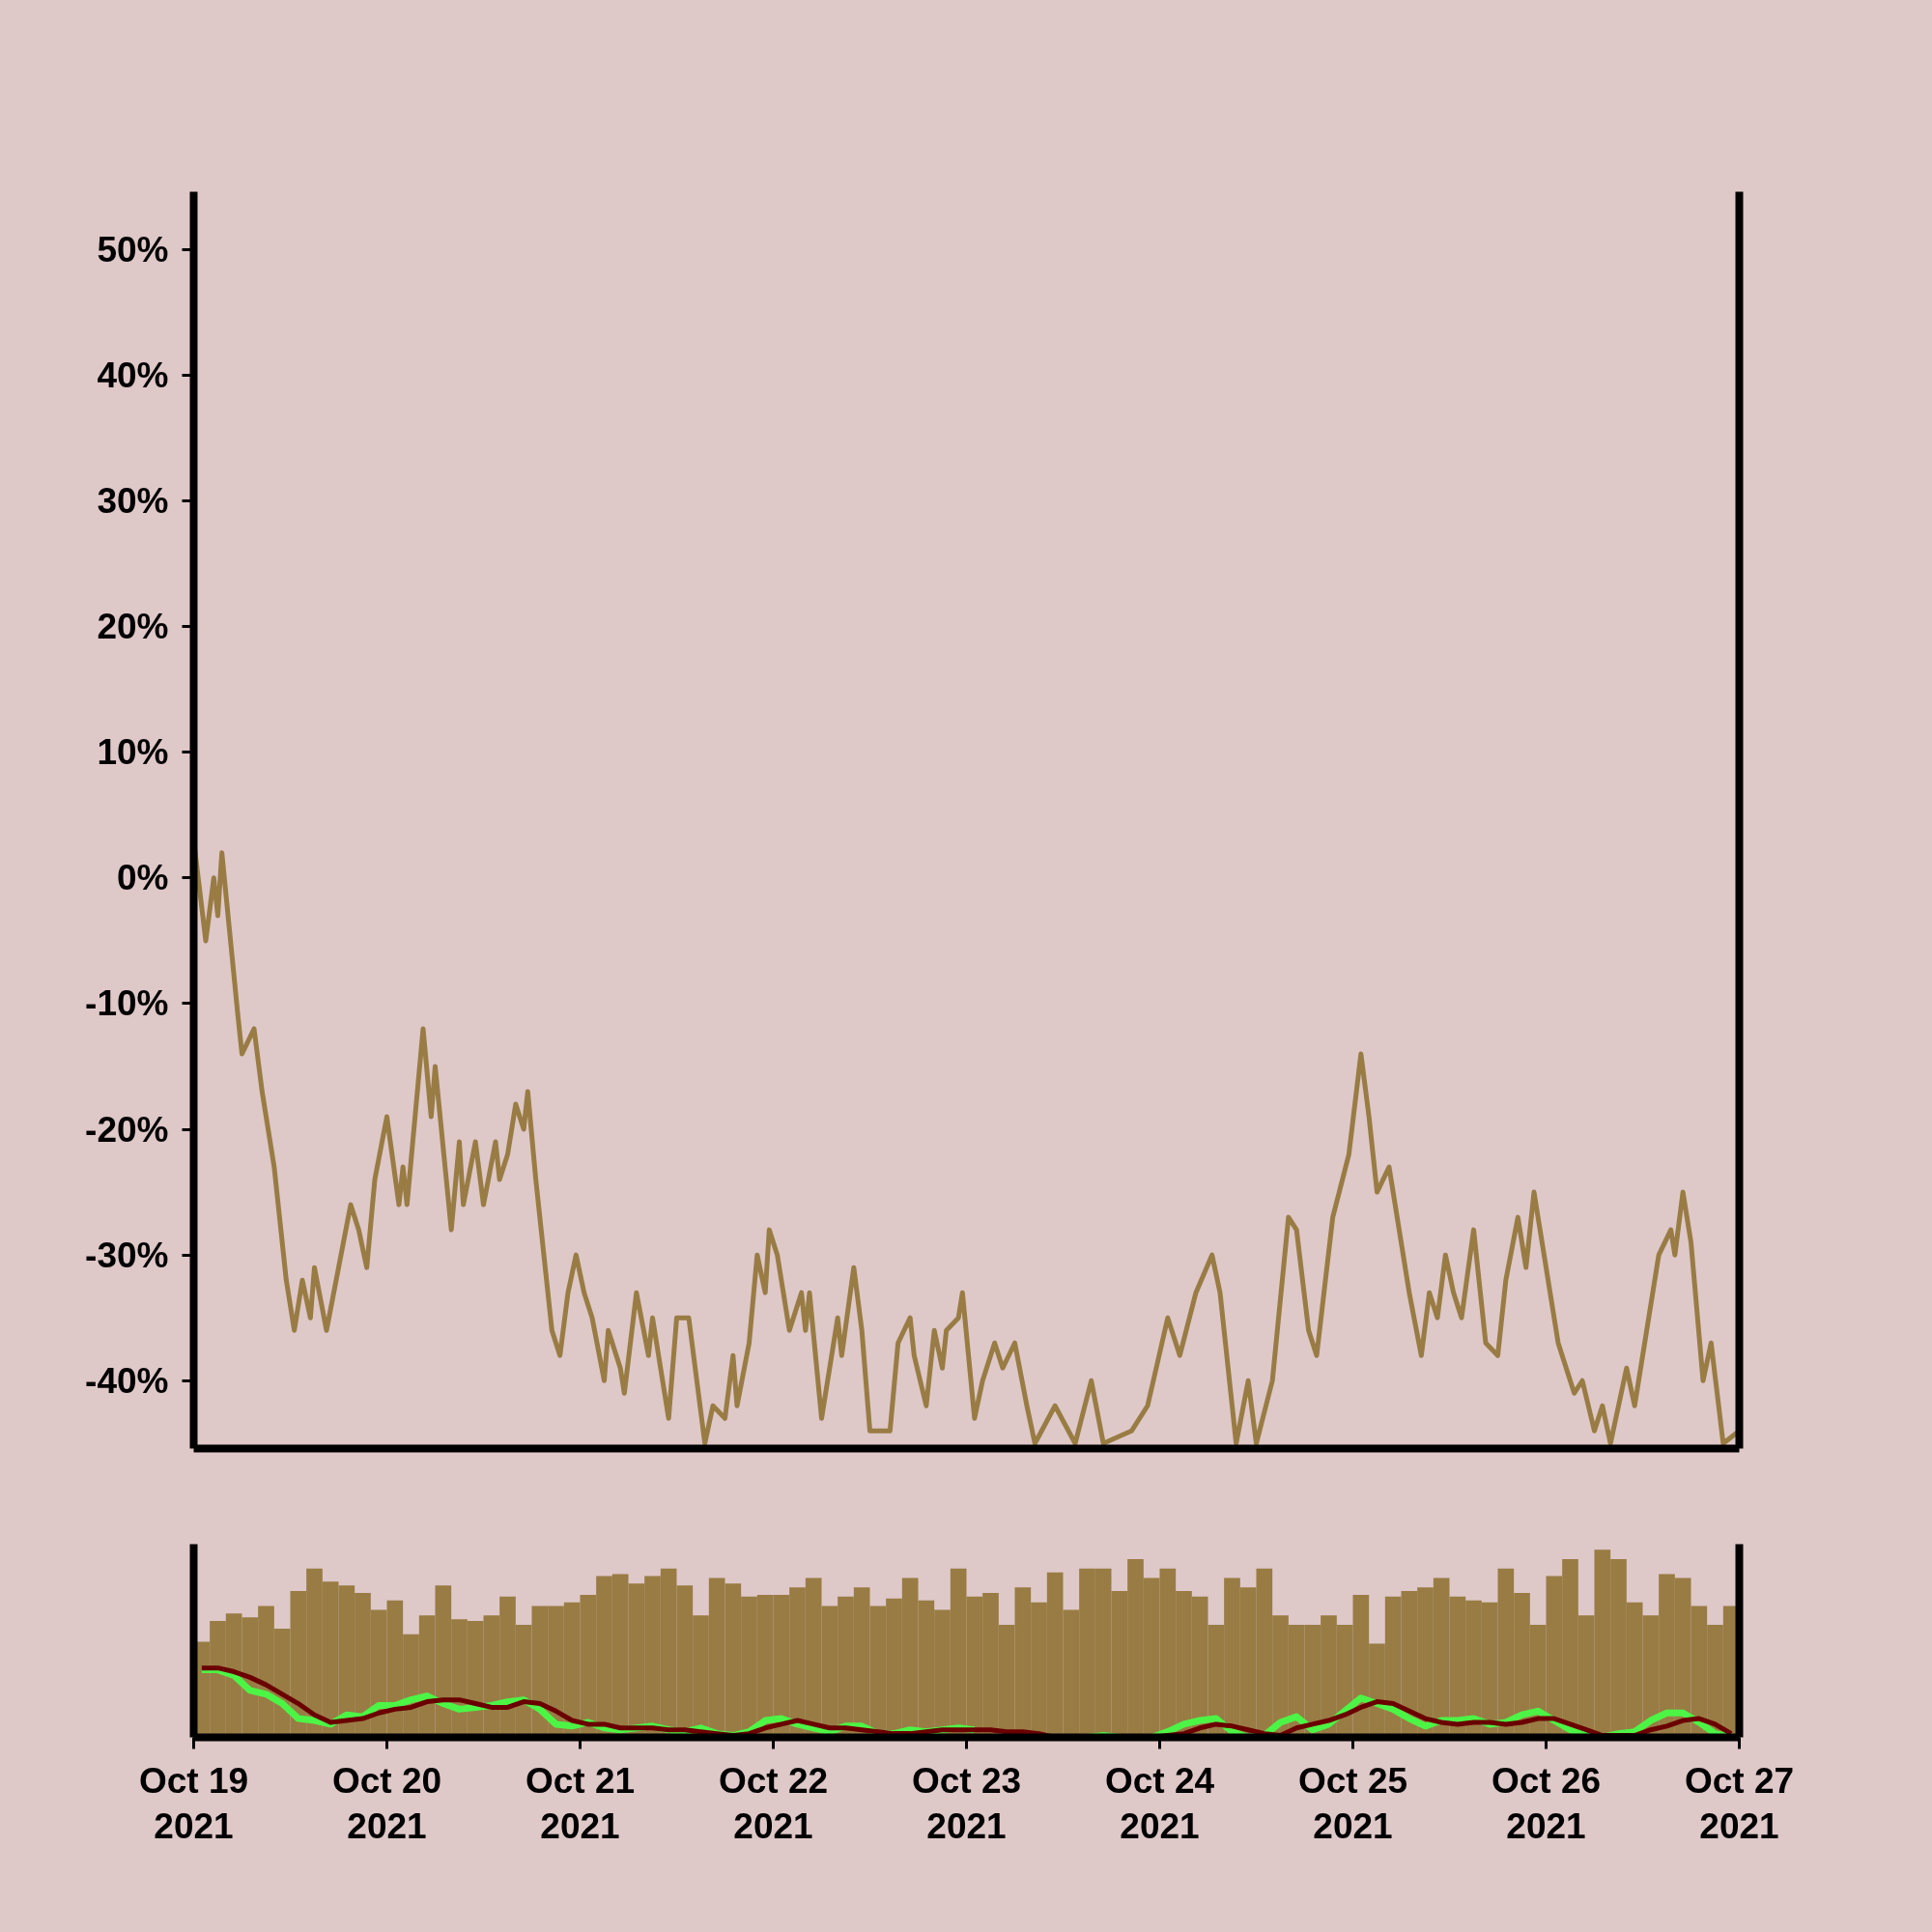 The image size is (1932, 1932). Describe the element at coordinates (143, 878) in the screenshot. I see `y-tick-label: 0%` at that location.